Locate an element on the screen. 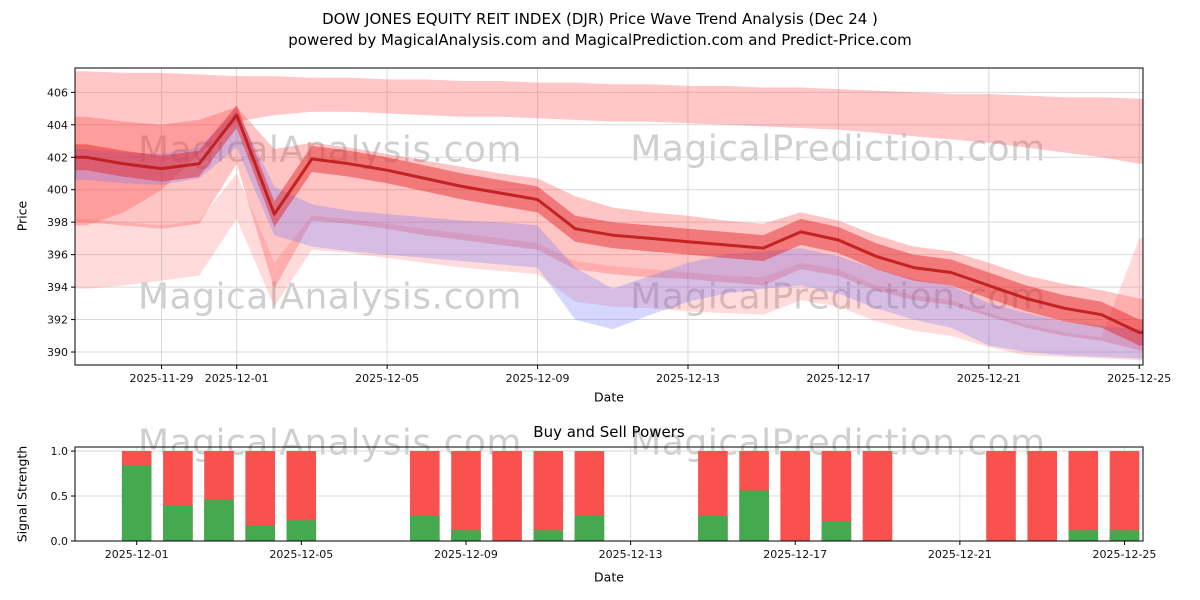 This screenshot has height=600, width=1200. buy-sell-chart-title: Buy and Sell Powers is located at coordinates (609, 432).